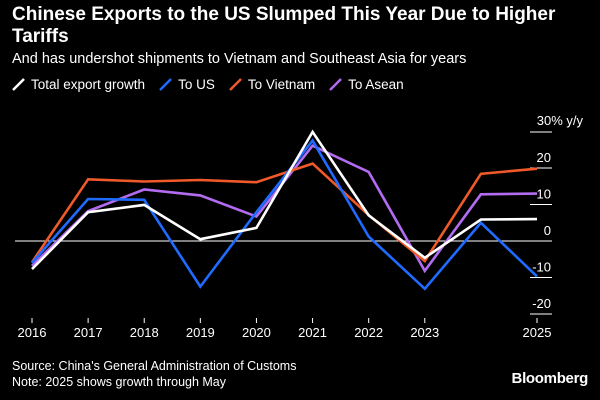 The image size is (600, 400). Describe the element at coordinates (256, 332) in the screenshot. I see `x-tick-label: 2020` at that location.